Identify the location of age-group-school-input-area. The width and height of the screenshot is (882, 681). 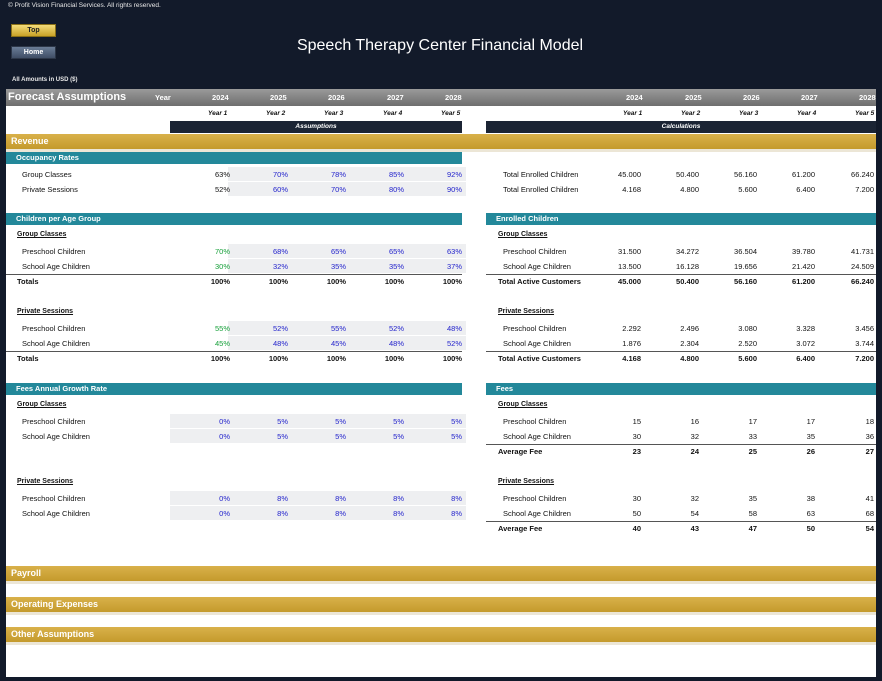
(347, 266).